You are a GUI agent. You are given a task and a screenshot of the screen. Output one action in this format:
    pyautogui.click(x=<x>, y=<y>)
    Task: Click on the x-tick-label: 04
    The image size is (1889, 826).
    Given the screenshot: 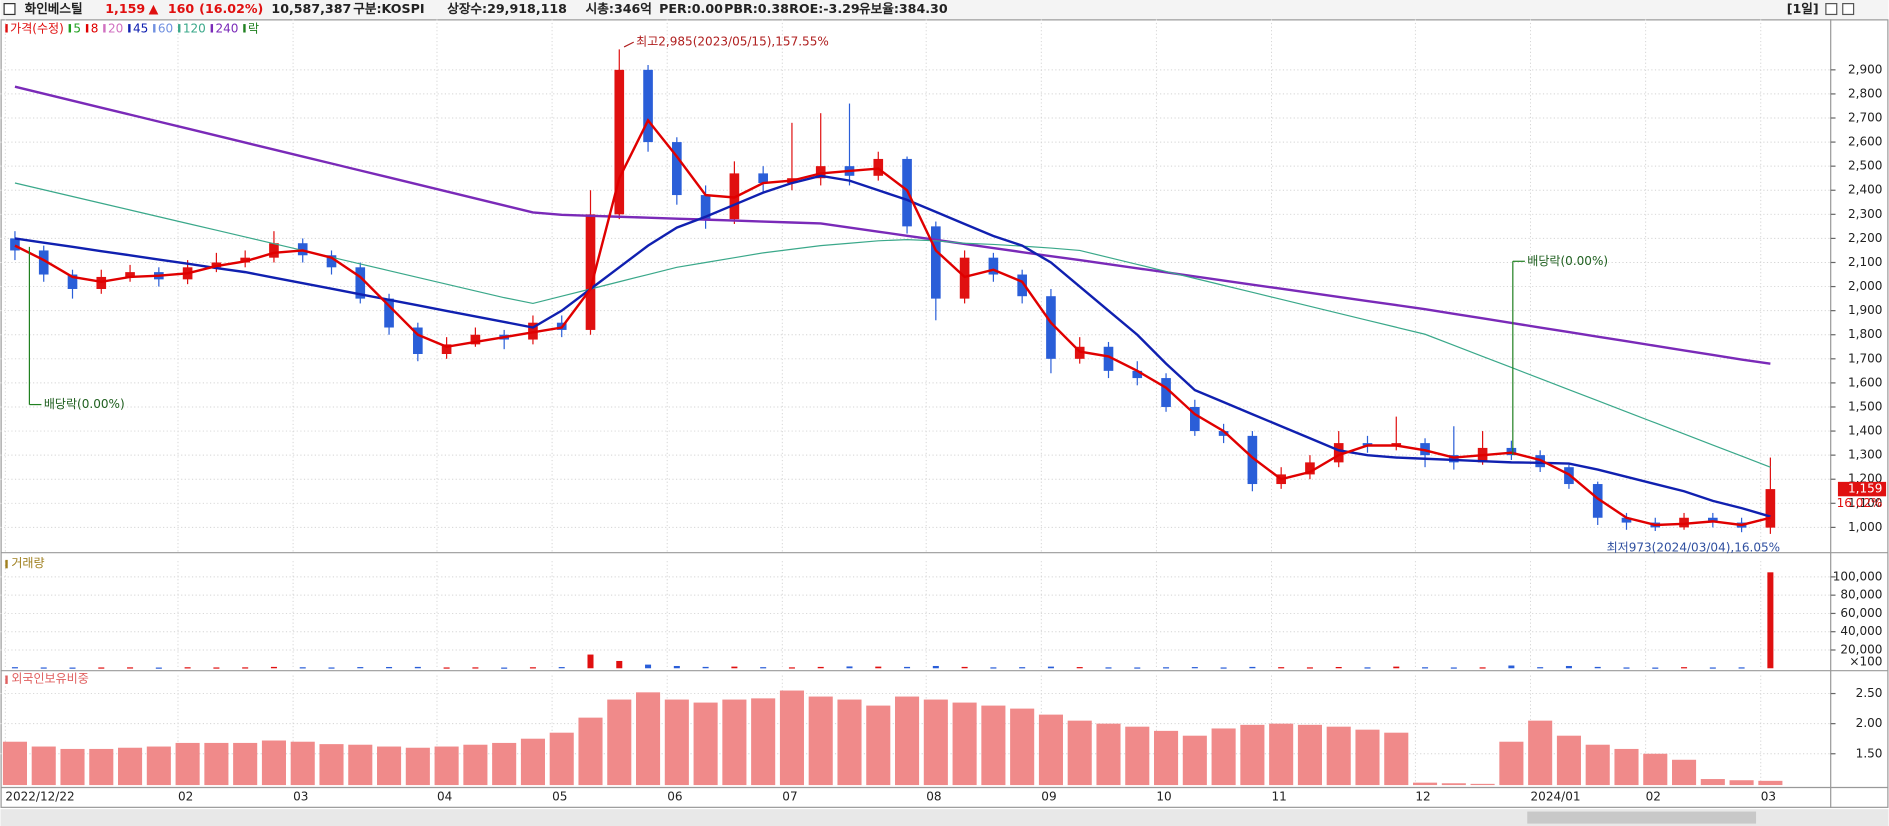 What is the action you would take?
    pyautogui.click(x=444, y=797)
    